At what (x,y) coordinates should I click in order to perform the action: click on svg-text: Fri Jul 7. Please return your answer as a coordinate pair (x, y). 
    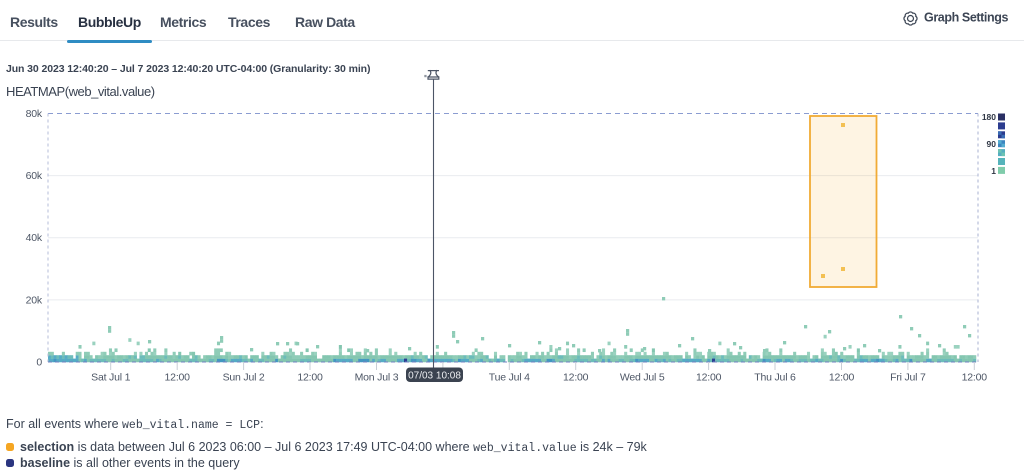
    Looking at the image, I should click on (908, 378).